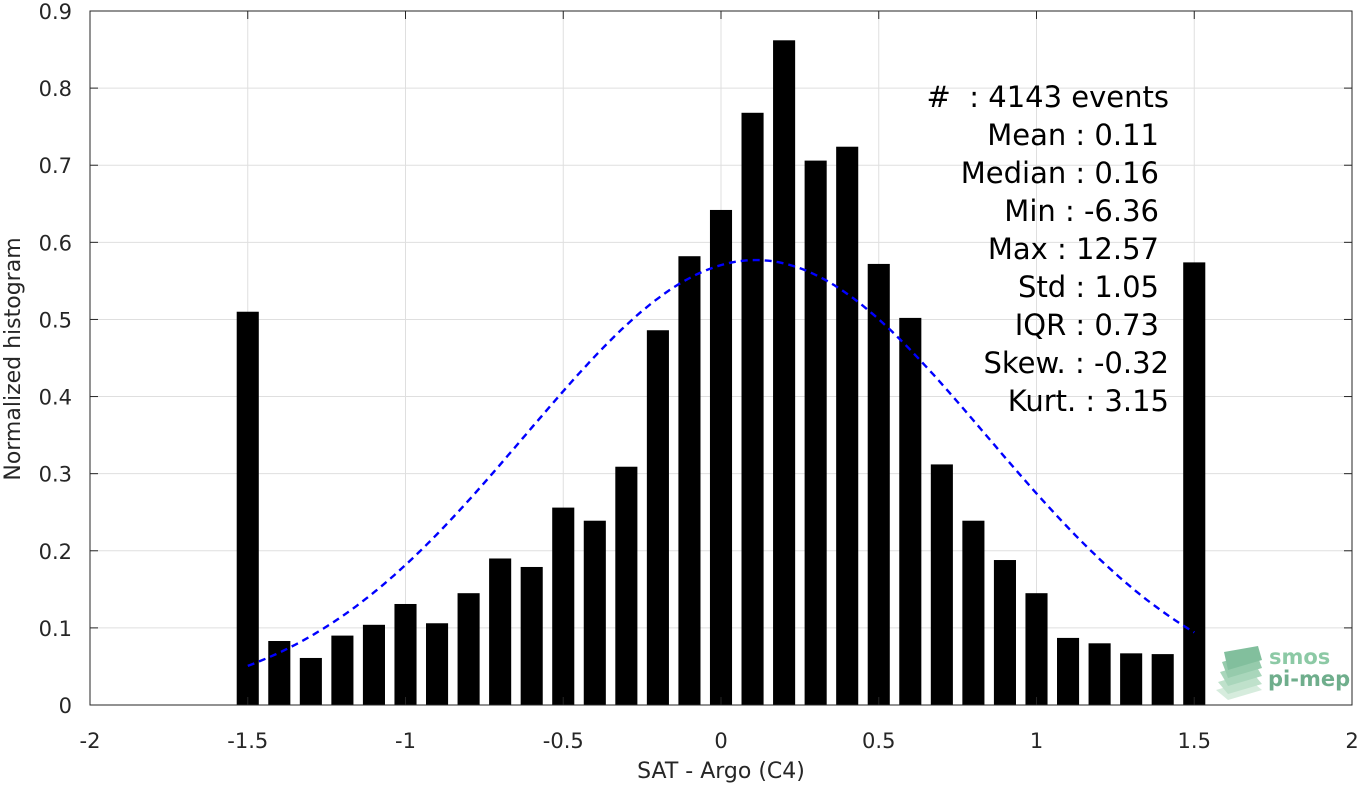  I want to click on stats-events: # : 4143 events, so click(1048, 97).